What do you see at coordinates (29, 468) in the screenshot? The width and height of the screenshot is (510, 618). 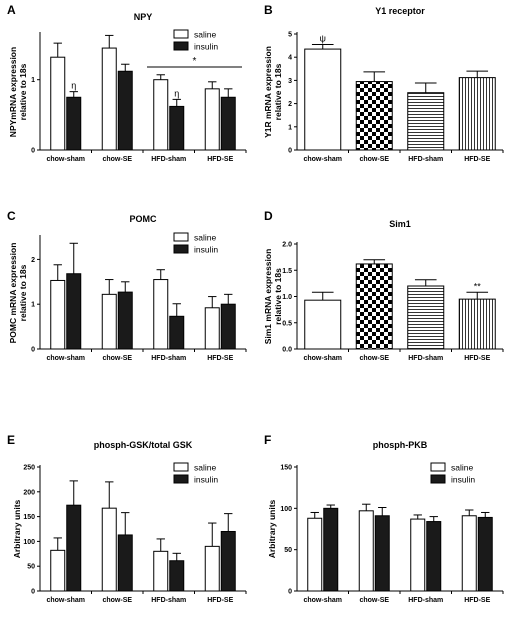 I see `y-tick-label: 250` at bounding box center [29, 468].